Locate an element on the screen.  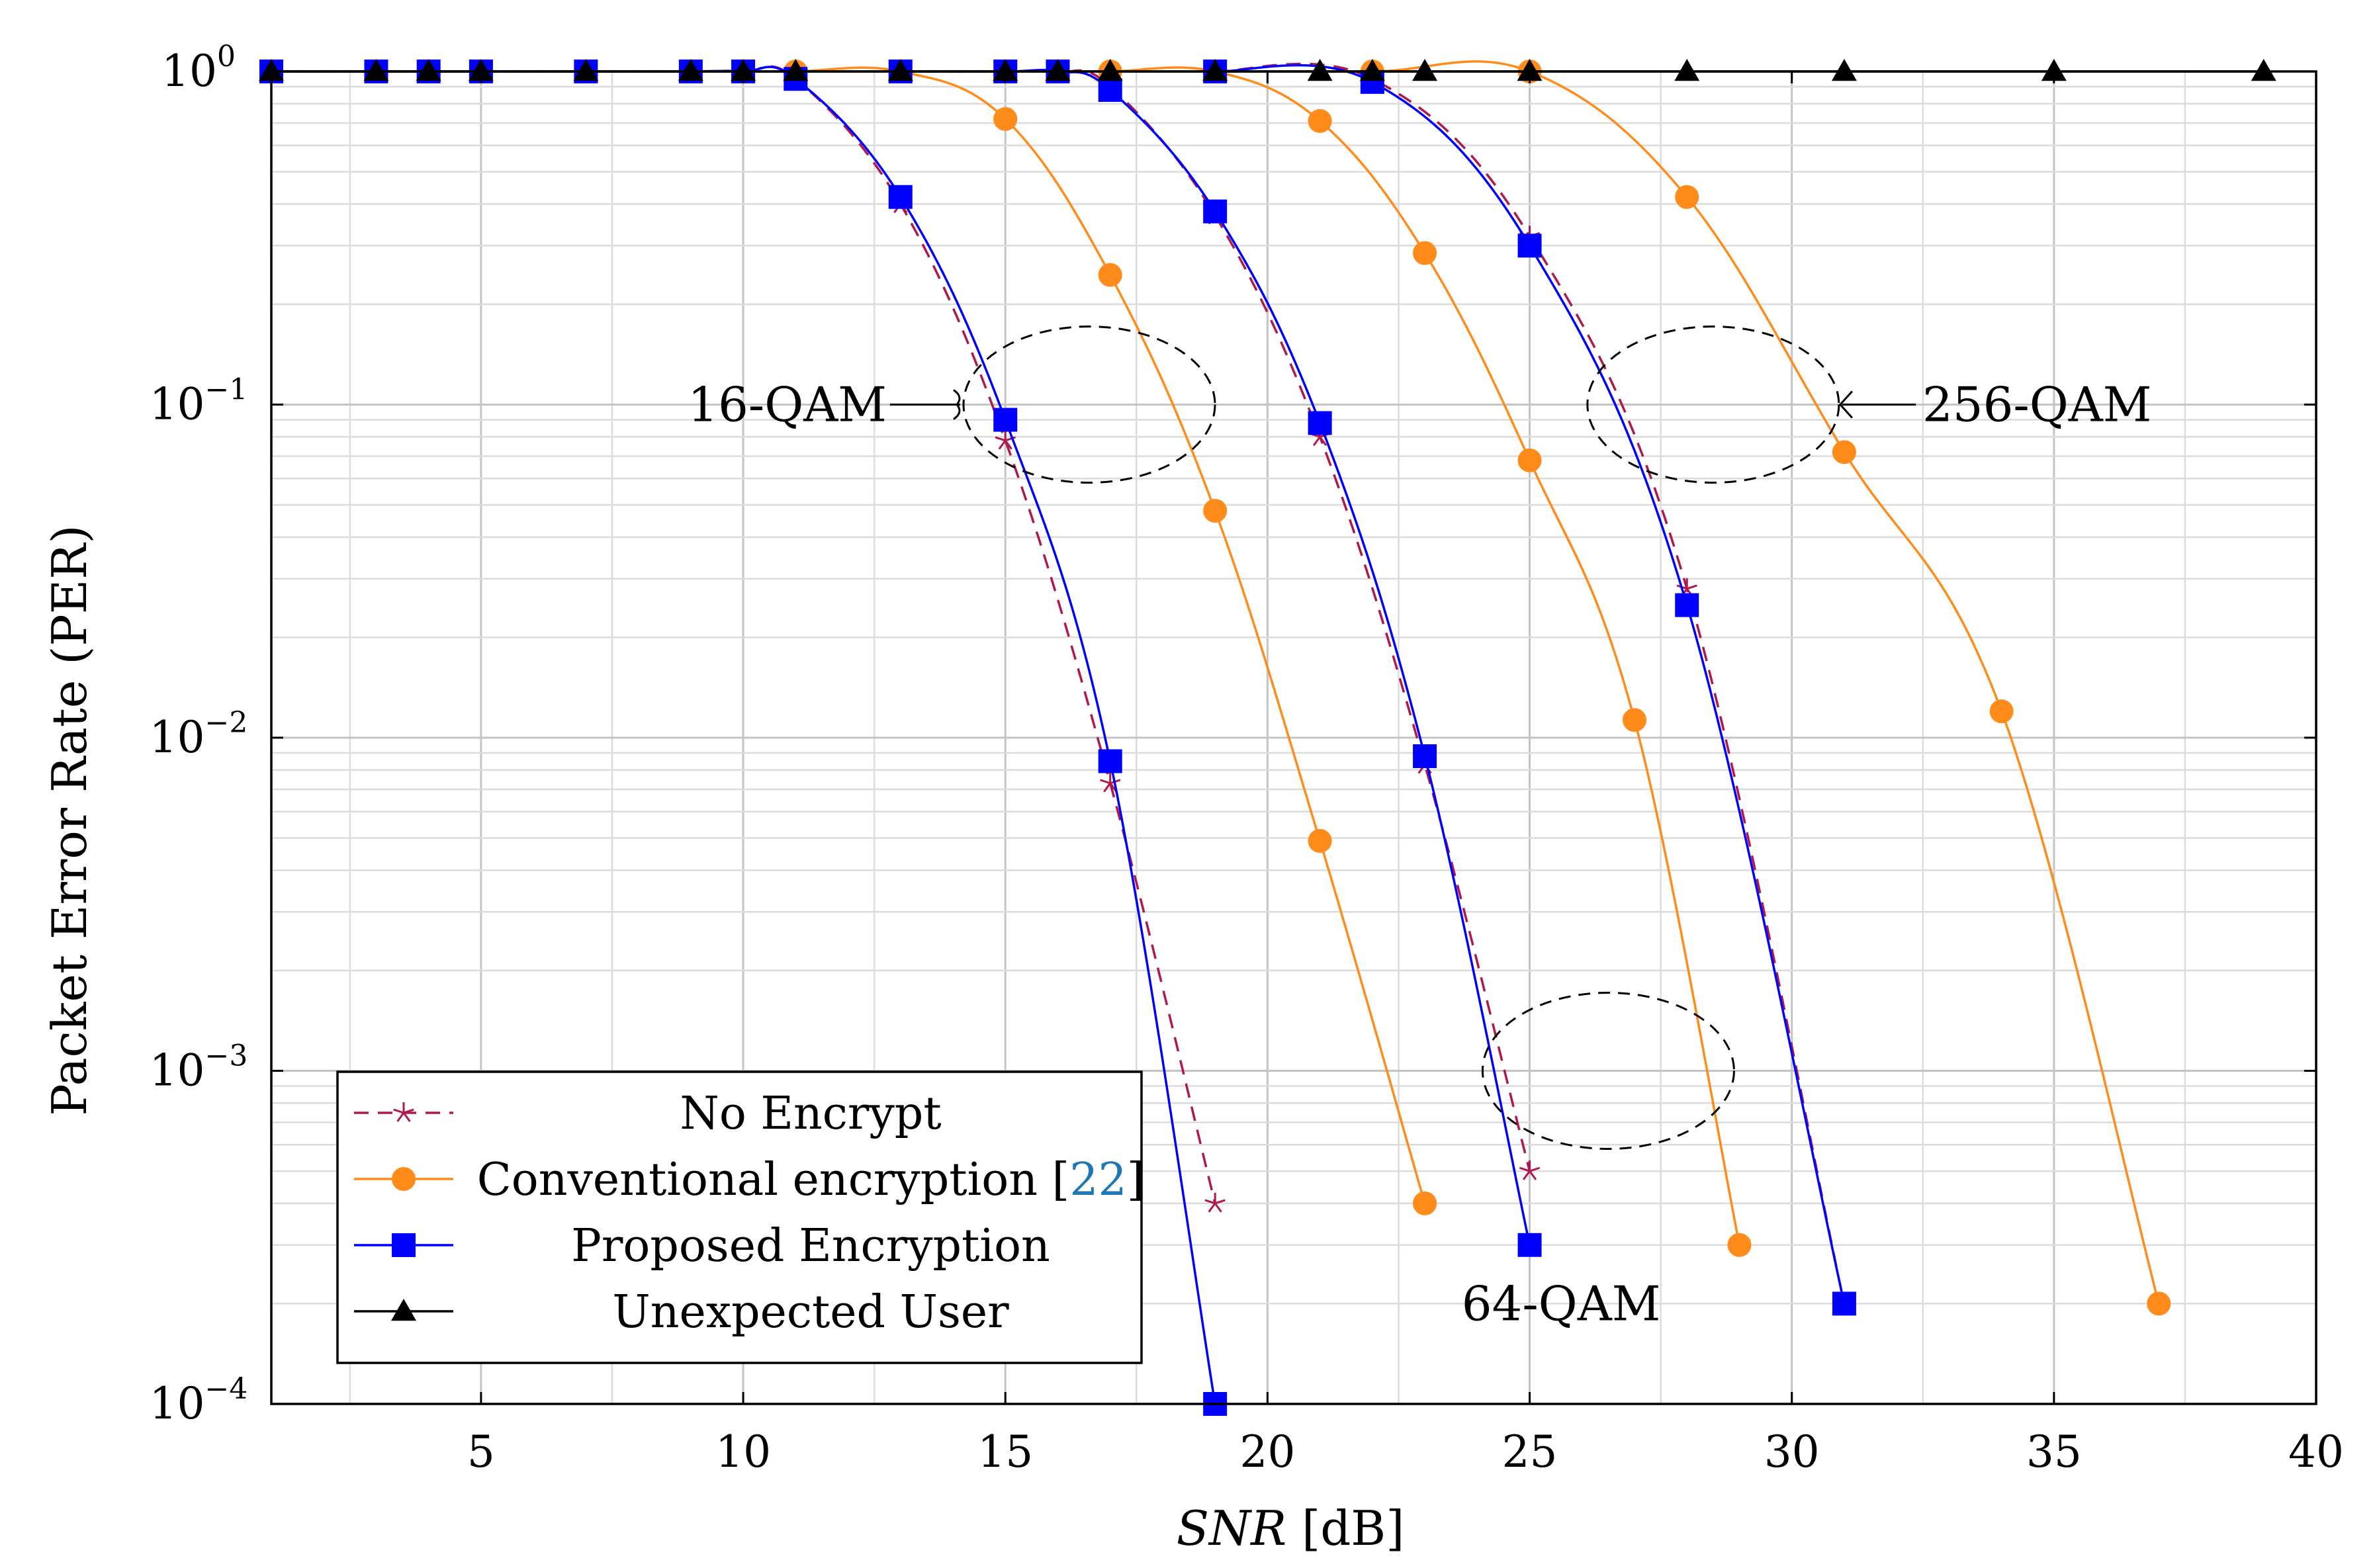
x-tick-label: 35 is located at coordinates (2054, 1452).